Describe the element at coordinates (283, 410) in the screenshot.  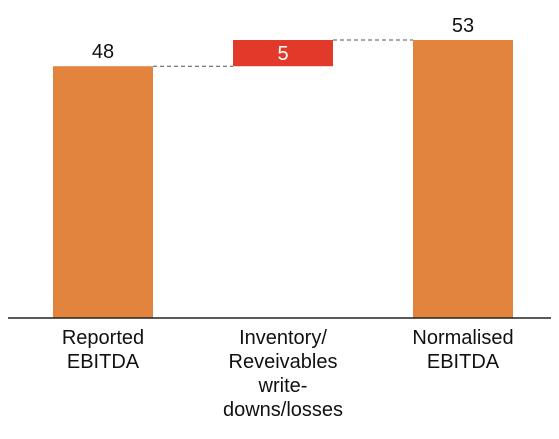
I see `x-tick-label-line: downs/losses` at that location.